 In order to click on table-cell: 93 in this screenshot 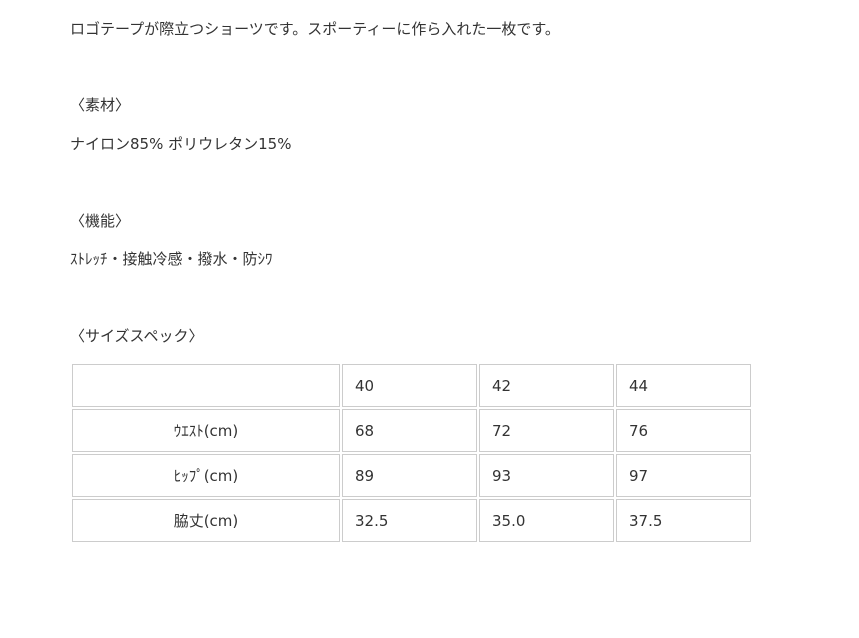, I will do `click(546, 475)`.